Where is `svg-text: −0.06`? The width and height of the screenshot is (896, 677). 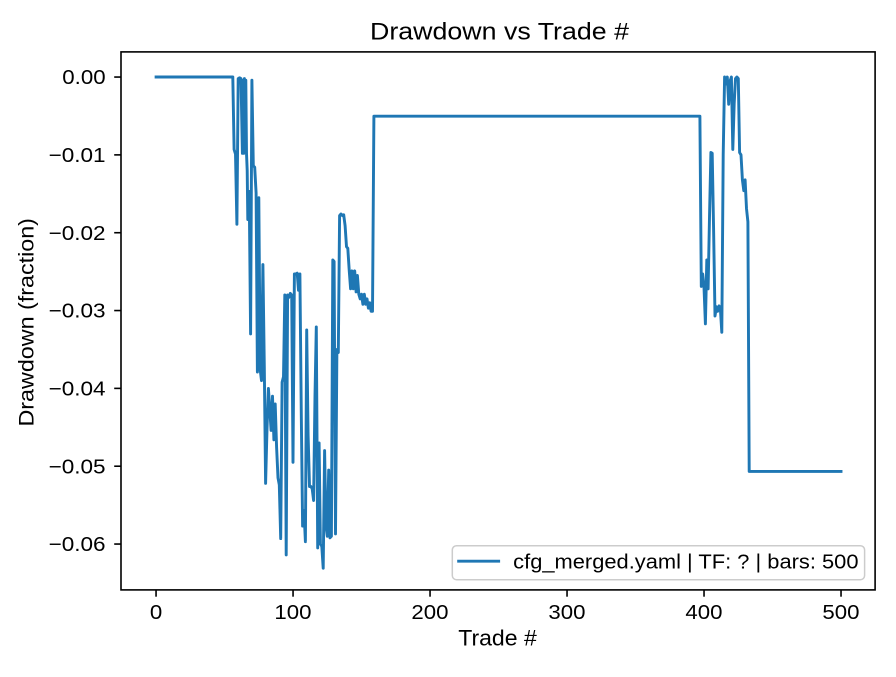 svg-text: −0.06 is located at coordinates (77, 545).